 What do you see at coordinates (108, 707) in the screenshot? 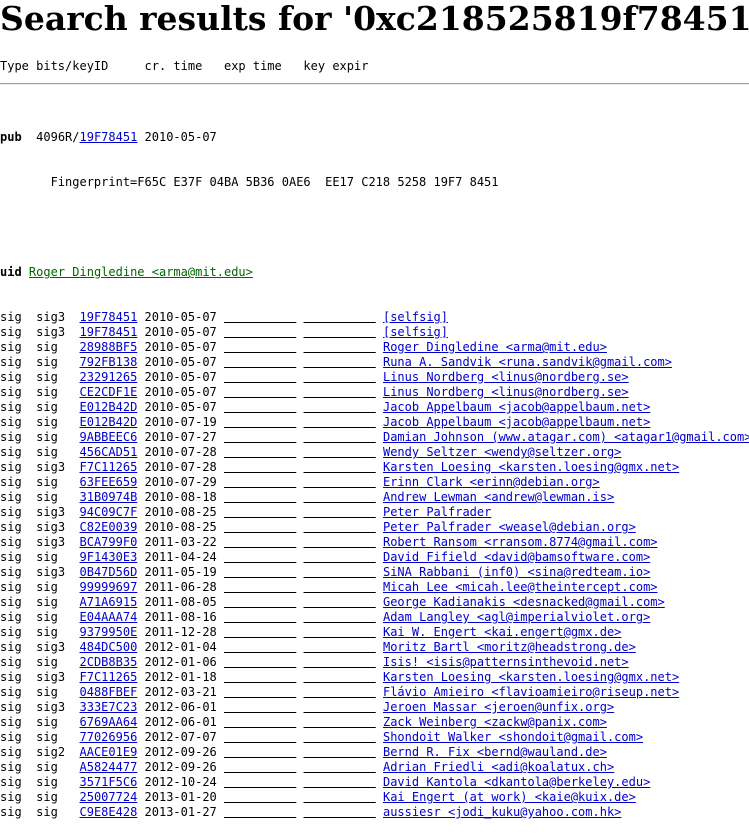
I see `sig-keyid-link: 333E7C23` at bounding box center [108, 707].